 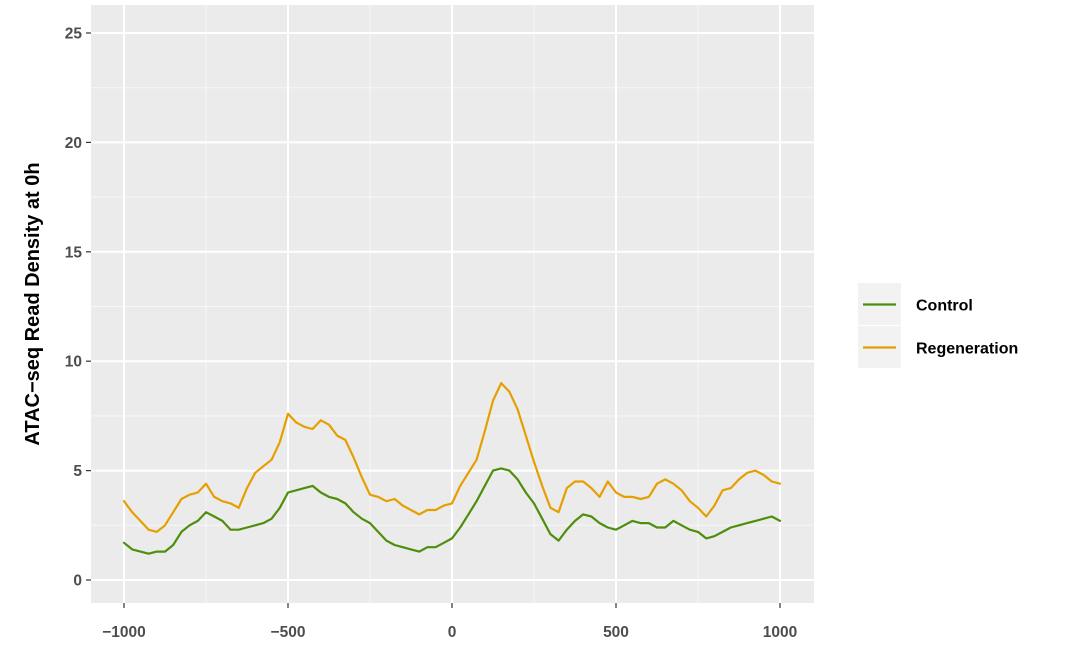 I want to click on y-tick-label: 15, so click(x=74, y=252).